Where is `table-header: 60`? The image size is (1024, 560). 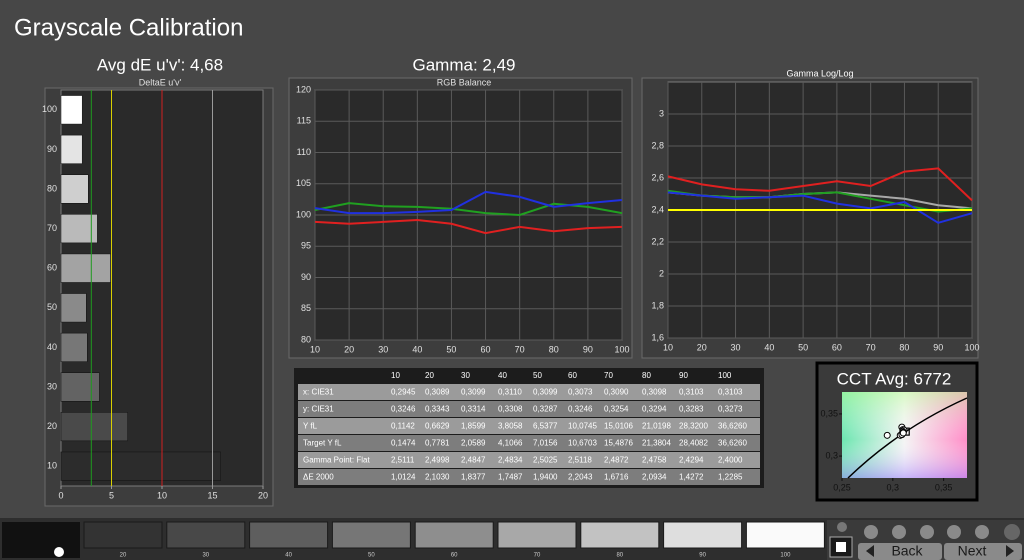 table-header: 60 is located at coordinates (572, 375).